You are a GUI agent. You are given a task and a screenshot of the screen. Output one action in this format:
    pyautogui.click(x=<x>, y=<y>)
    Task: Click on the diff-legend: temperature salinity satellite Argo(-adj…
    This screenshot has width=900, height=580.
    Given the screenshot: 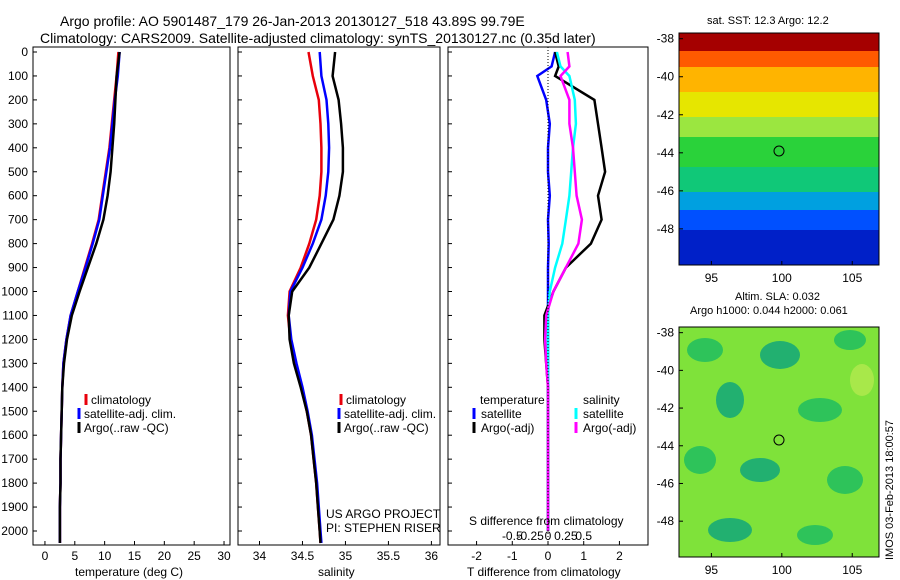 What is the action you would take?
    pyautogui.click(x=552, y=460)
    